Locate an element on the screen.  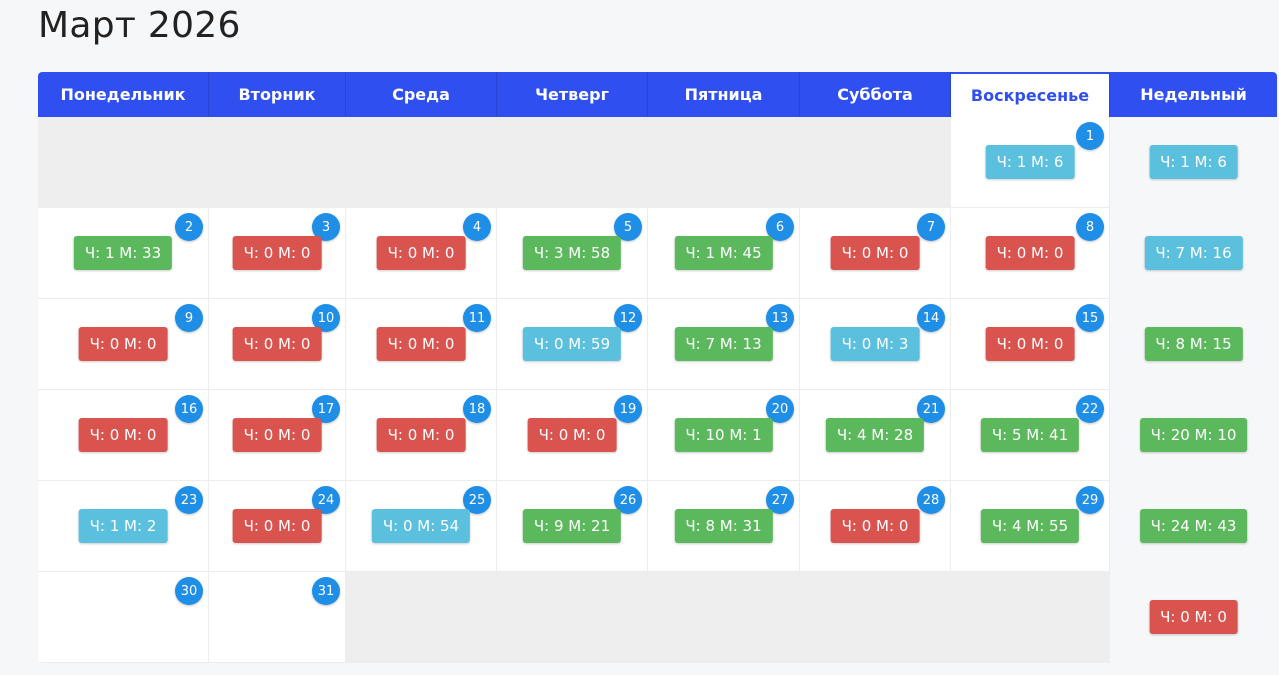
day-cell: 13 Ч: 7 М: 13 is located at coordinates (724, 344).